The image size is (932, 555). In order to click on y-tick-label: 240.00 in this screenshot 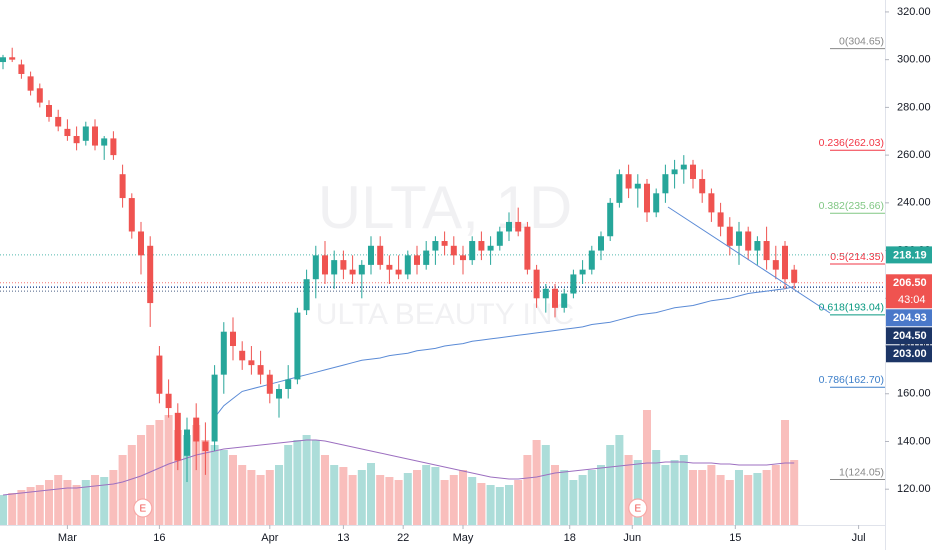, I will do `click(914, 203)`.